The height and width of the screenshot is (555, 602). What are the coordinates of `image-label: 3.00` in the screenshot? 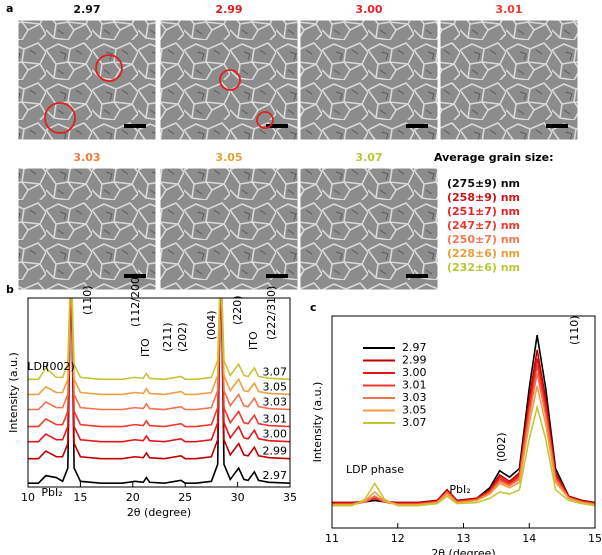 It's located at (368, 9).